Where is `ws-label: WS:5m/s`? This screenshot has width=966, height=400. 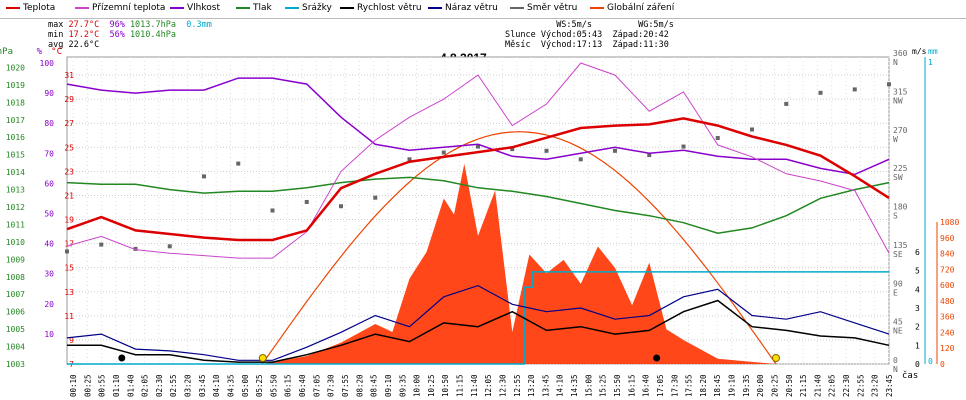 ws-label: WS:5m/s is located at coordinates (574, 25).